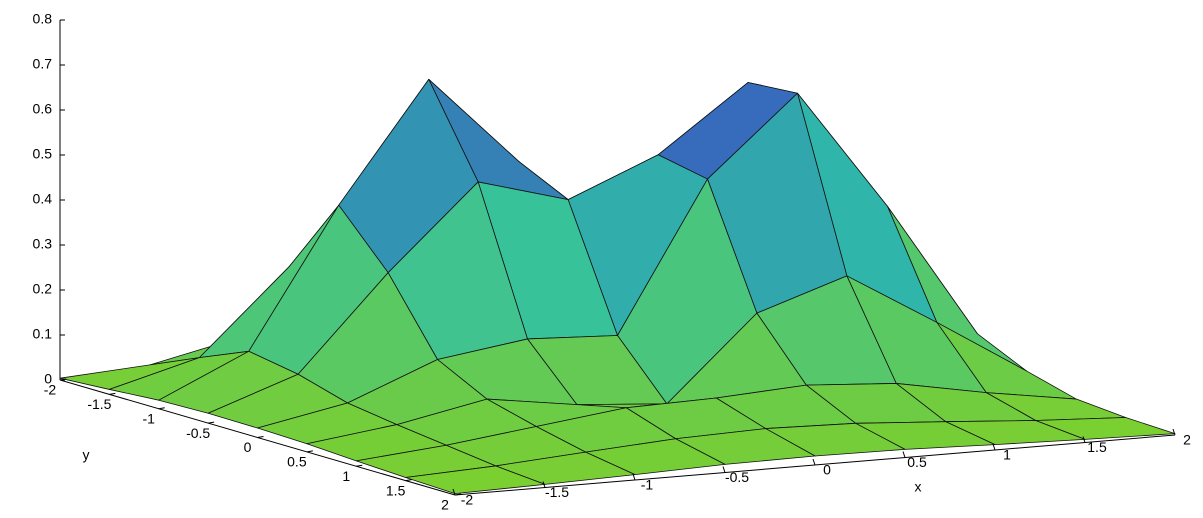  What do you see at coordinates (43, 199) in the screenshot?
I see `z-tick-label: 0.4` at bounding box center [43, 199].